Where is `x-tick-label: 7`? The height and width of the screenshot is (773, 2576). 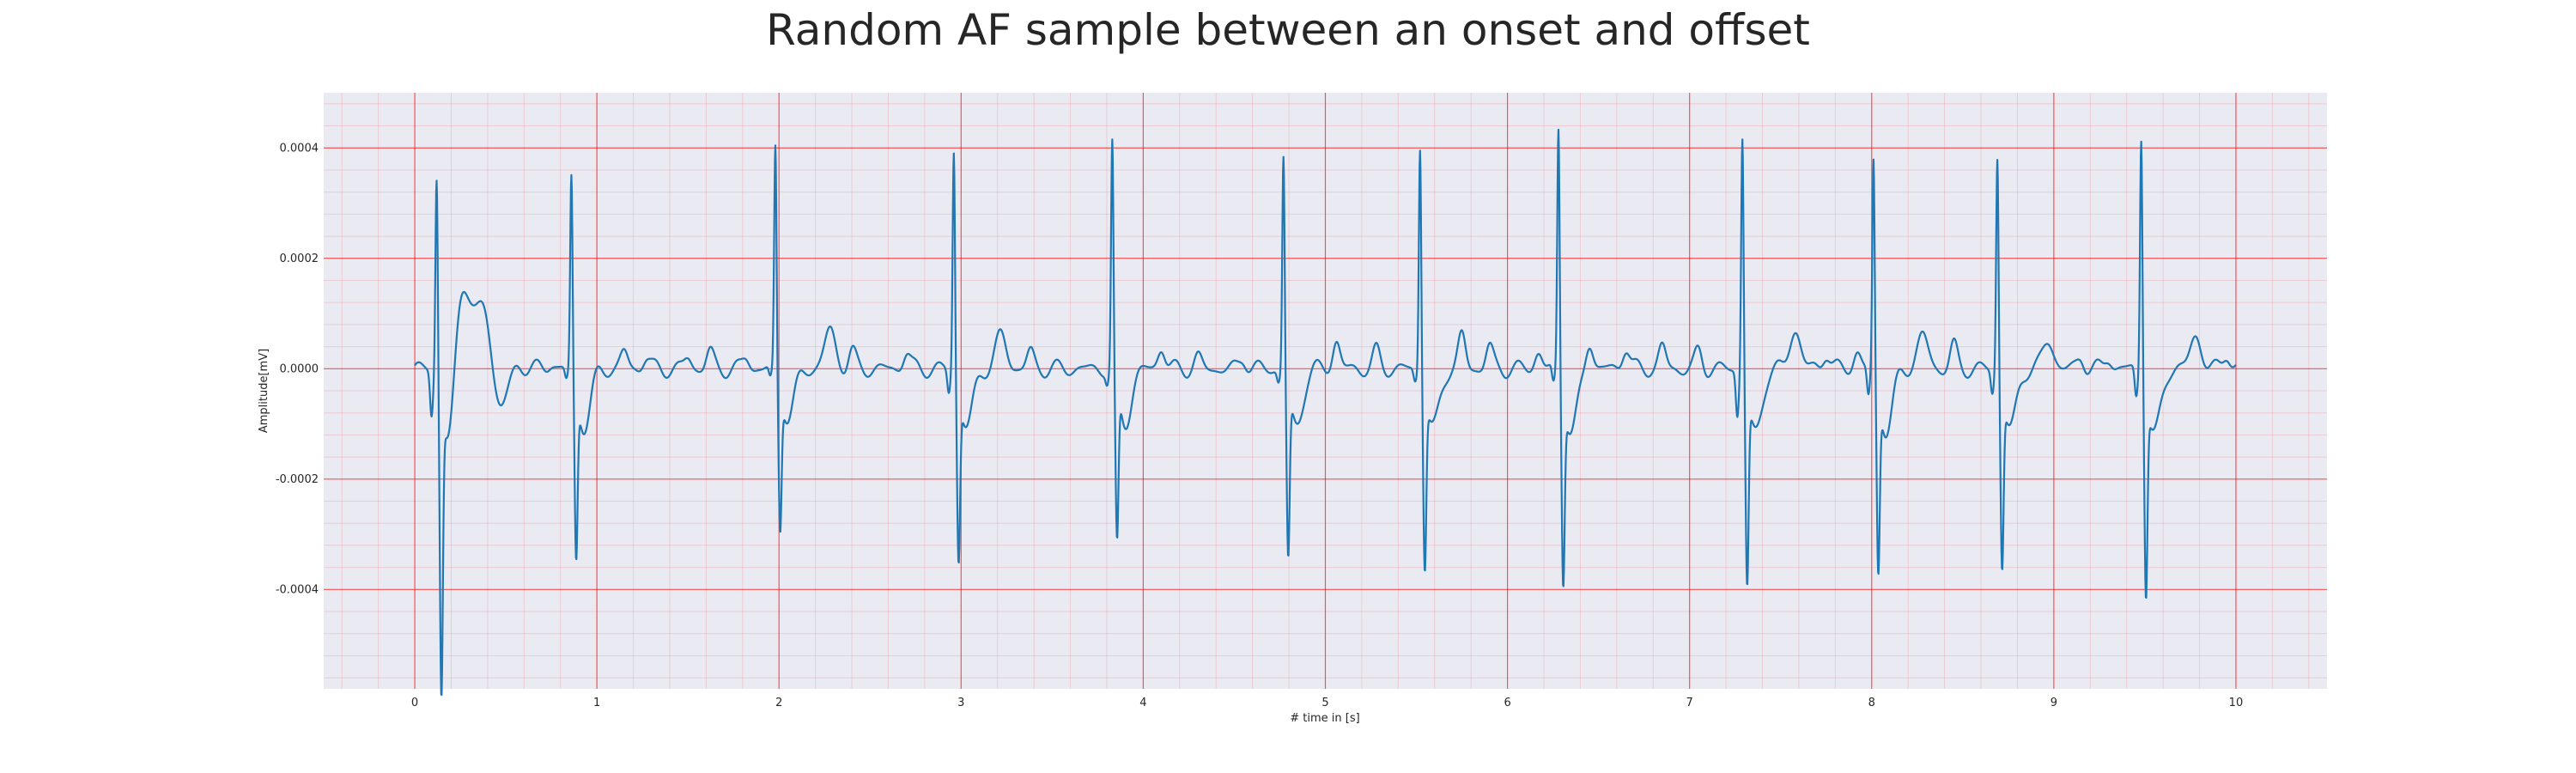 x-tick-label: 7 is located at coordinates (1689, 703).